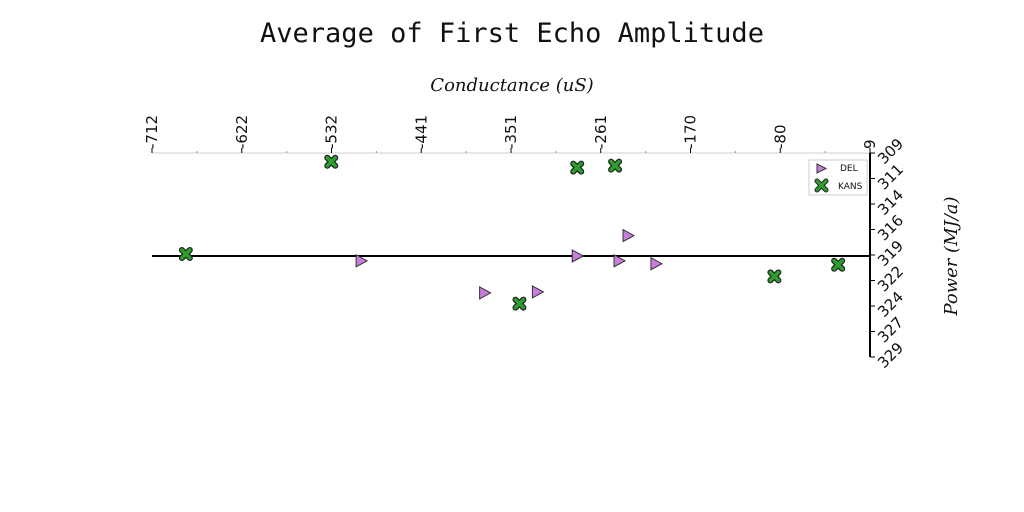 The image size is (1024, 512). What do you see at coordinates (601, 132) in the screenshot?
I see `x-tick-label: -261` at bounding box center [601, 132].